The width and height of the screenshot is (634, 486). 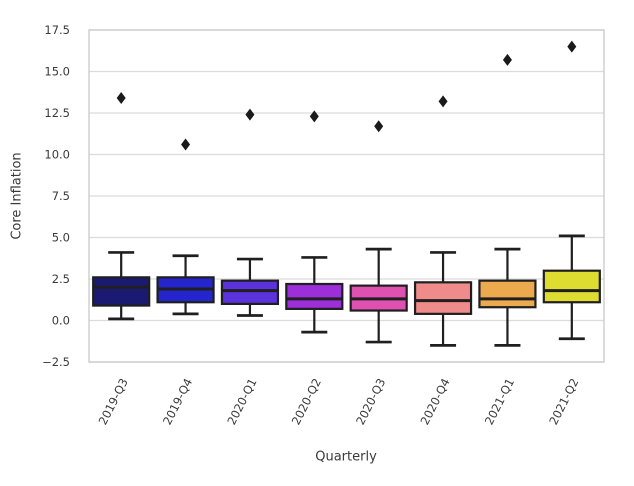 I want to click on y-tick-label: 15.0, so click(x=57, y=72).